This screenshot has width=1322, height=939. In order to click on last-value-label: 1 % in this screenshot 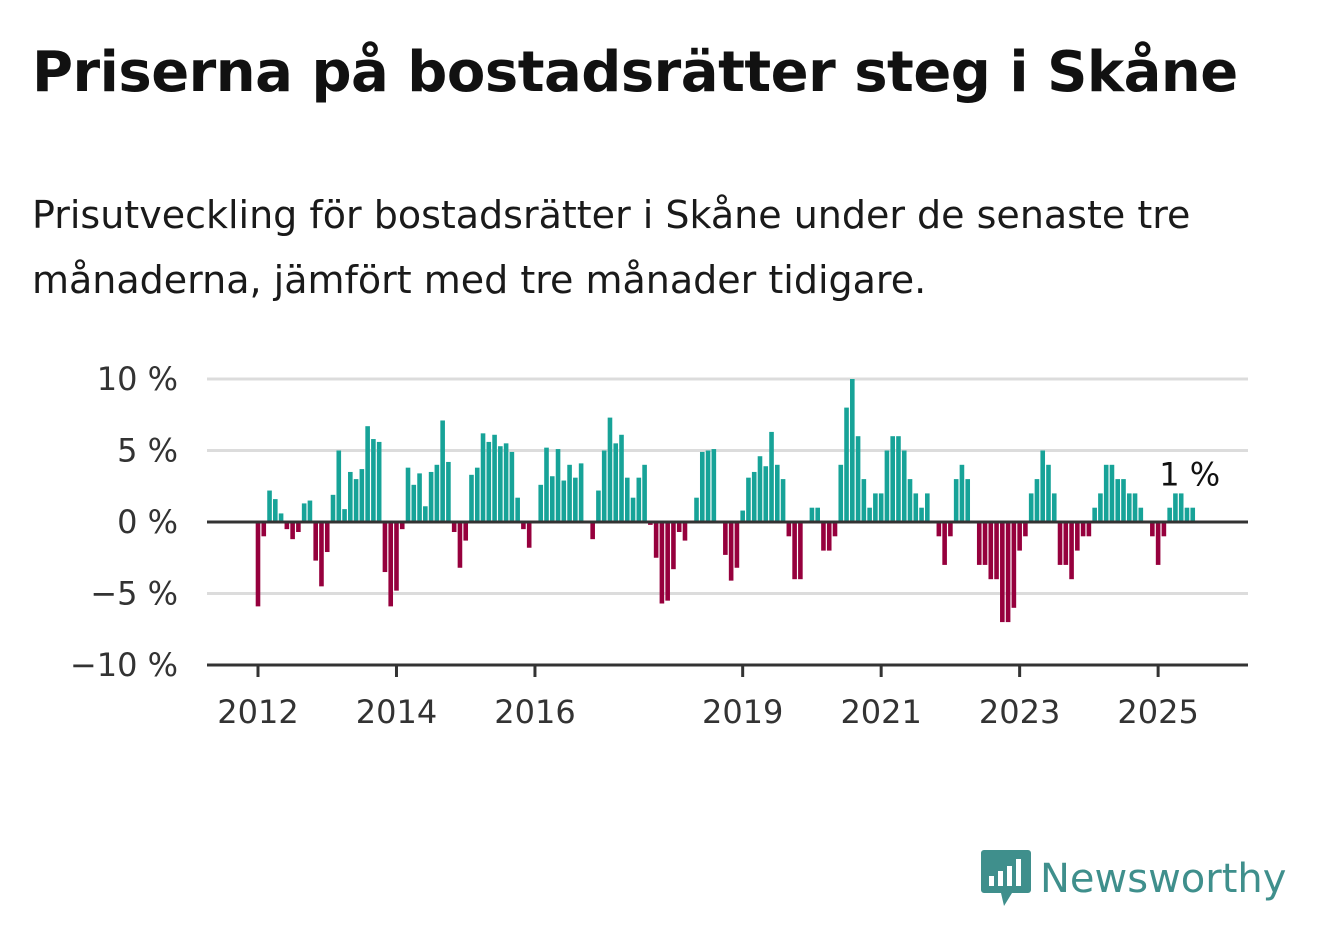, I will do `click(1189, 474)`.